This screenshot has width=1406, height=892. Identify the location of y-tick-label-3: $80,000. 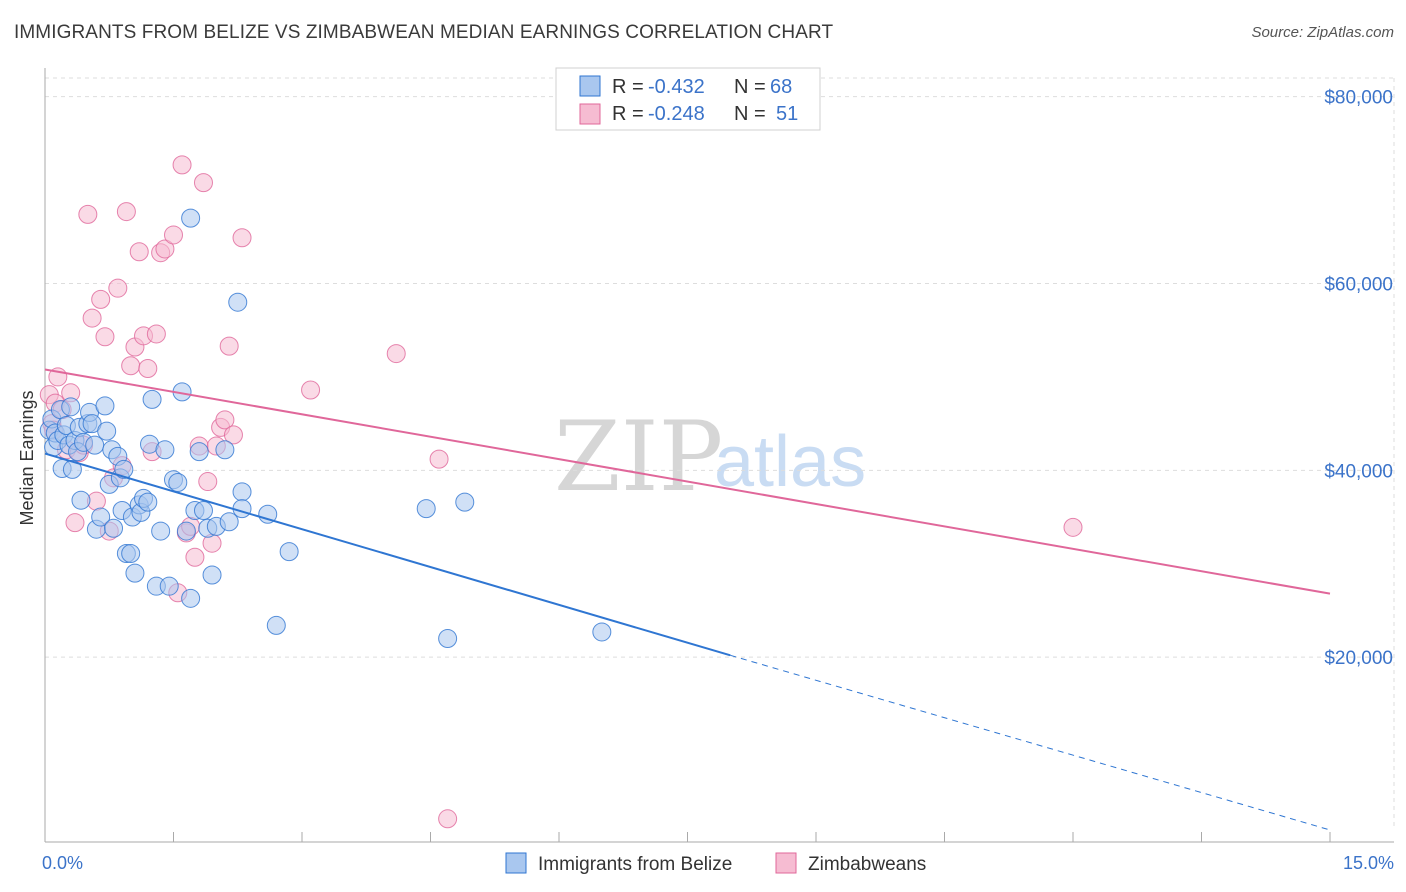
(1358, 98).